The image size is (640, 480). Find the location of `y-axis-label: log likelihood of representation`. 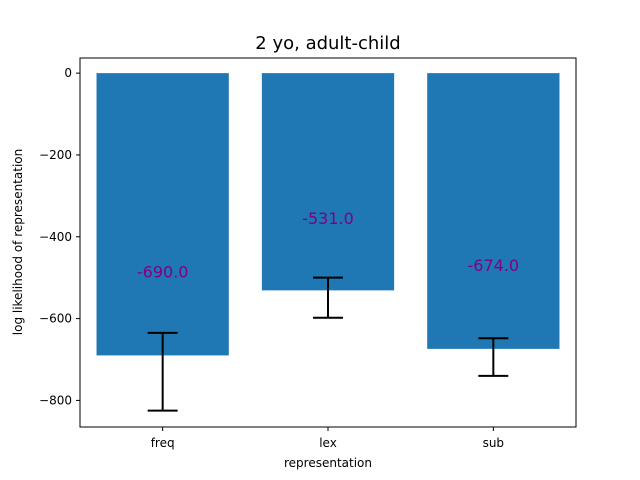

y-axis-label: log likelihood of representation is located at coordinates (18, 242).